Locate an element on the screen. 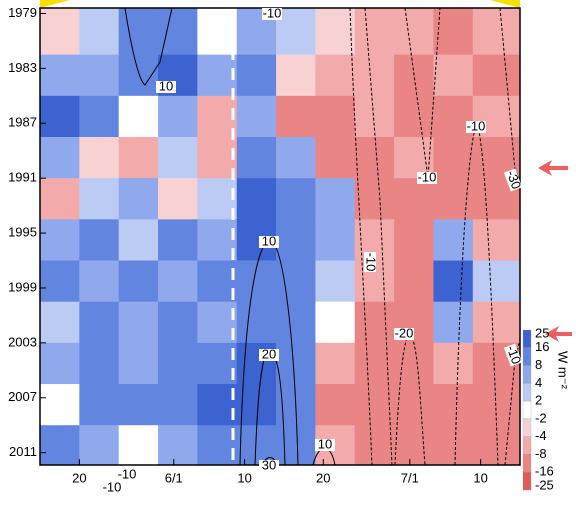 This screenshot has height=523, width=576. contour-label: 30 is located at coordinates (269, 464).